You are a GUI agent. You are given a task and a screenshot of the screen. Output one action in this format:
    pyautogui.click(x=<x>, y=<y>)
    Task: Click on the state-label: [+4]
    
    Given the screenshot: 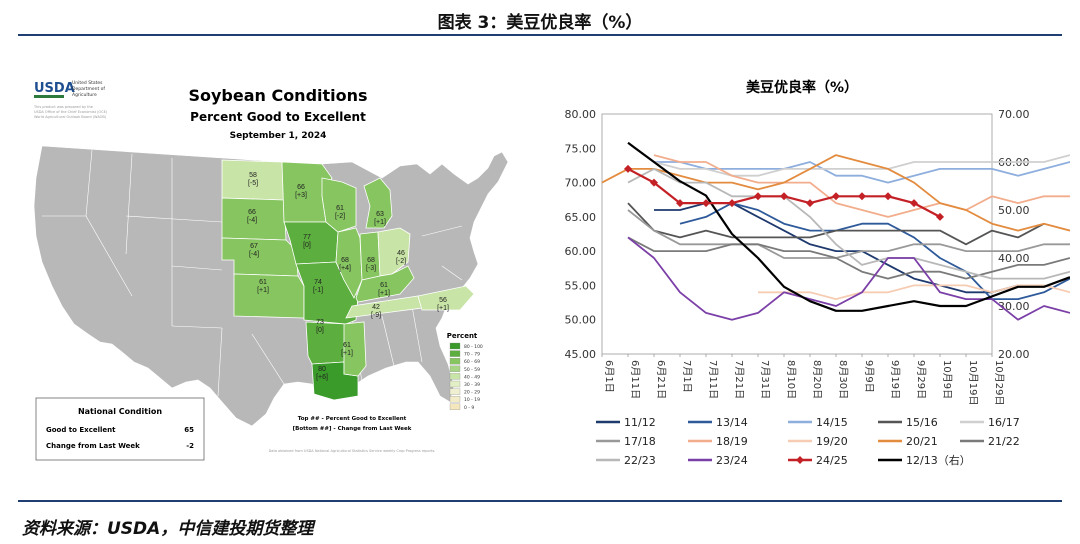 What is the action you would take?
    pyautogui.click(x=345, y=268)
    